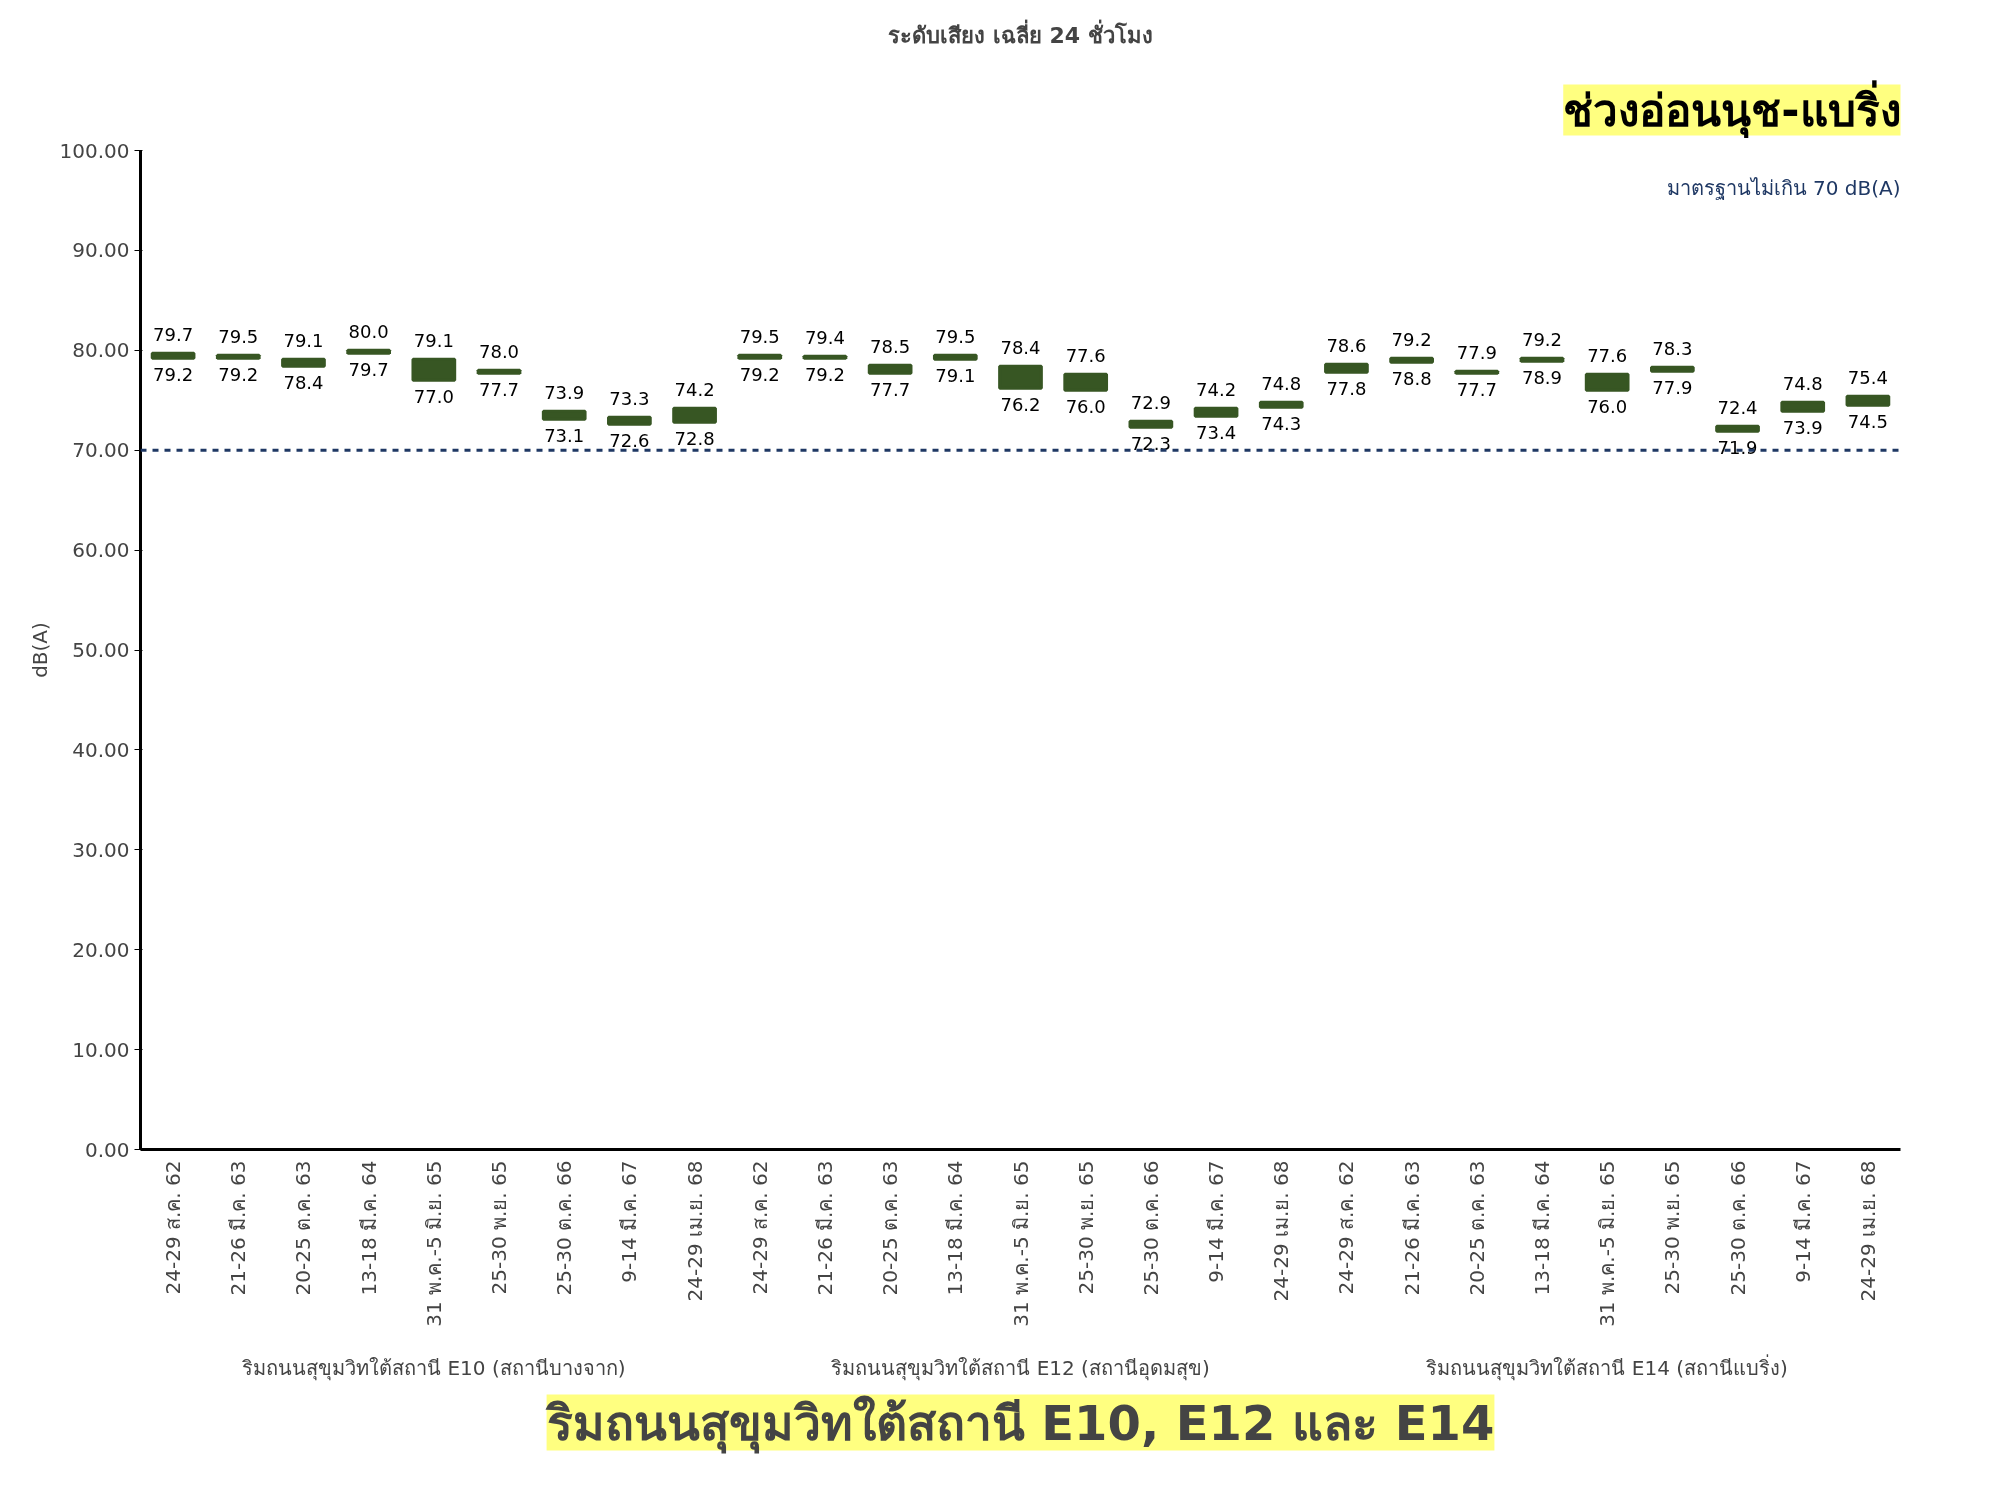 This screenshot has width=2000, height=1500. Describe the element at coordinates (101, 849) in the screenshot. I see `y-tick-label: 30.00` at that location.